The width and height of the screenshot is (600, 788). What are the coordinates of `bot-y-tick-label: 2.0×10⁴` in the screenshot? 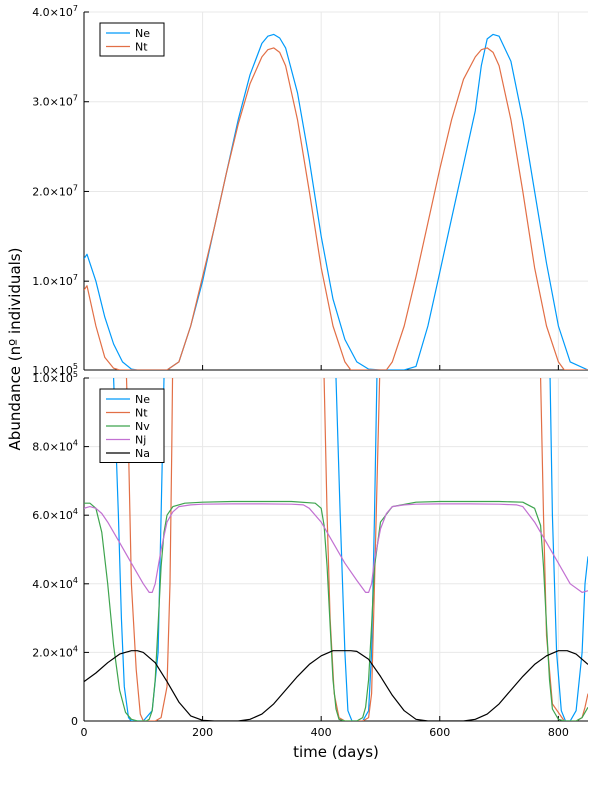 It's located at (55, 651).